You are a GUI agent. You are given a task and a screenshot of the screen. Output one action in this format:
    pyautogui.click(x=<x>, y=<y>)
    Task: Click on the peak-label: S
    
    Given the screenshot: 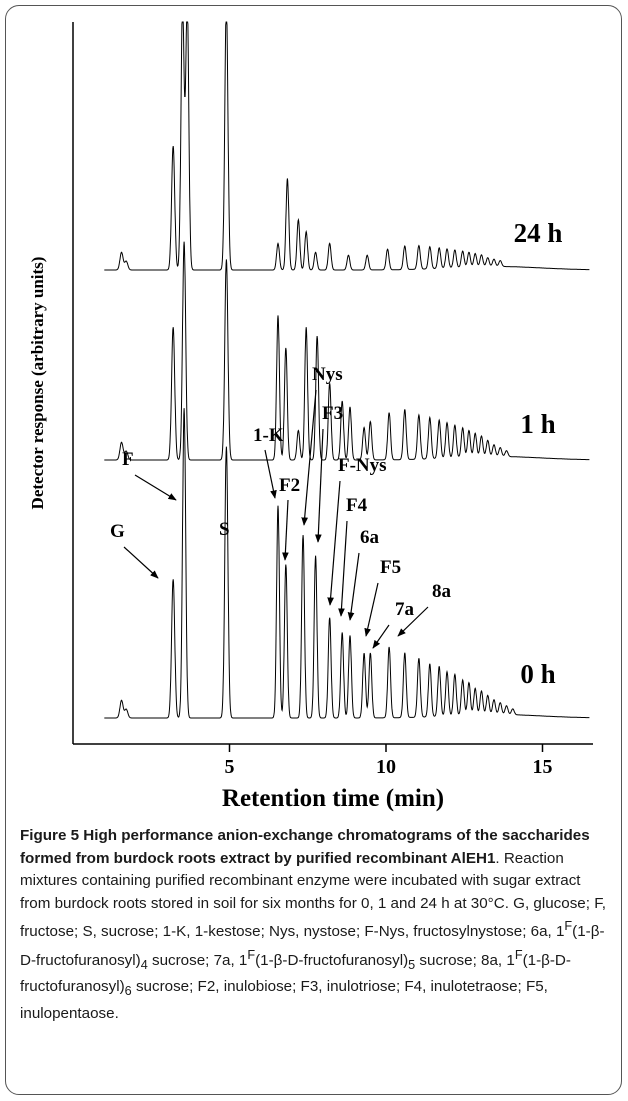 What is the action you would take?
    pyautogui.click(x=224, y=529)
    